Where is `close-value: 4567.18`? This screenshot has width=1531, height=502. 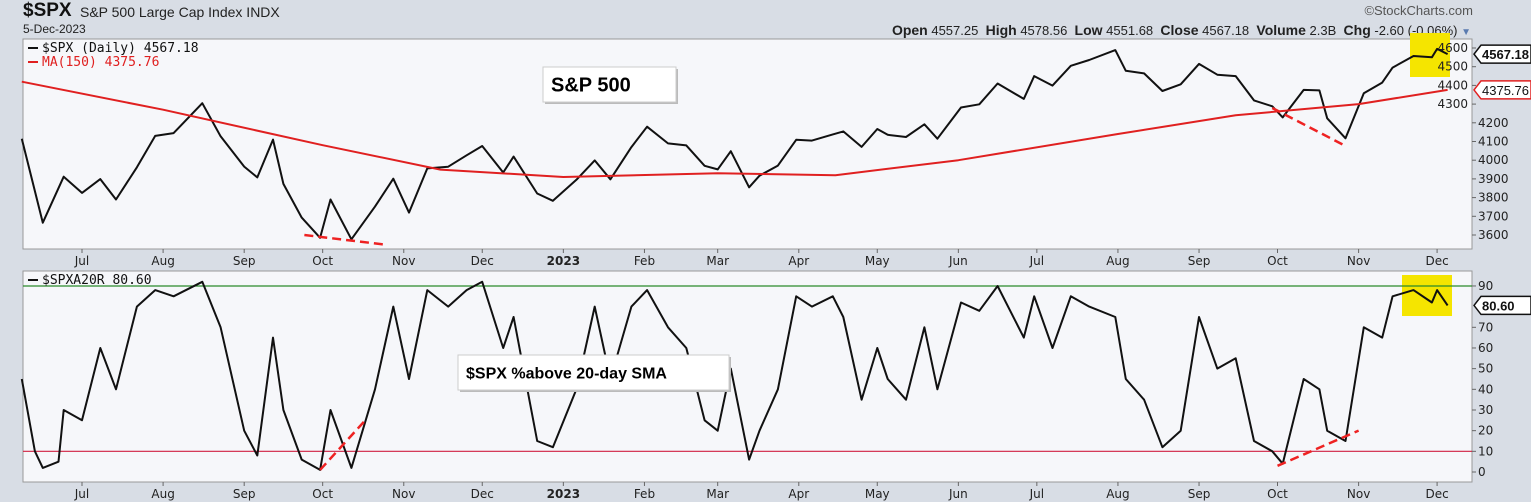
close-value: 4567.18 is located at coordinates (1226, 30).